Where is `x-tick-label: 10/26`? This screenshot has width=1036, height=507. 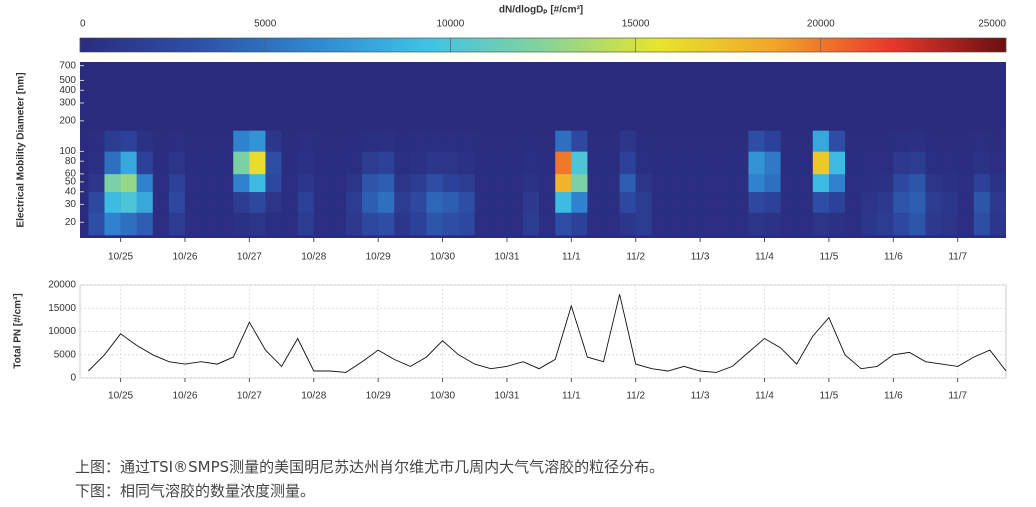
x-tick-label: 10/26 is located at coordinates (184, 396).